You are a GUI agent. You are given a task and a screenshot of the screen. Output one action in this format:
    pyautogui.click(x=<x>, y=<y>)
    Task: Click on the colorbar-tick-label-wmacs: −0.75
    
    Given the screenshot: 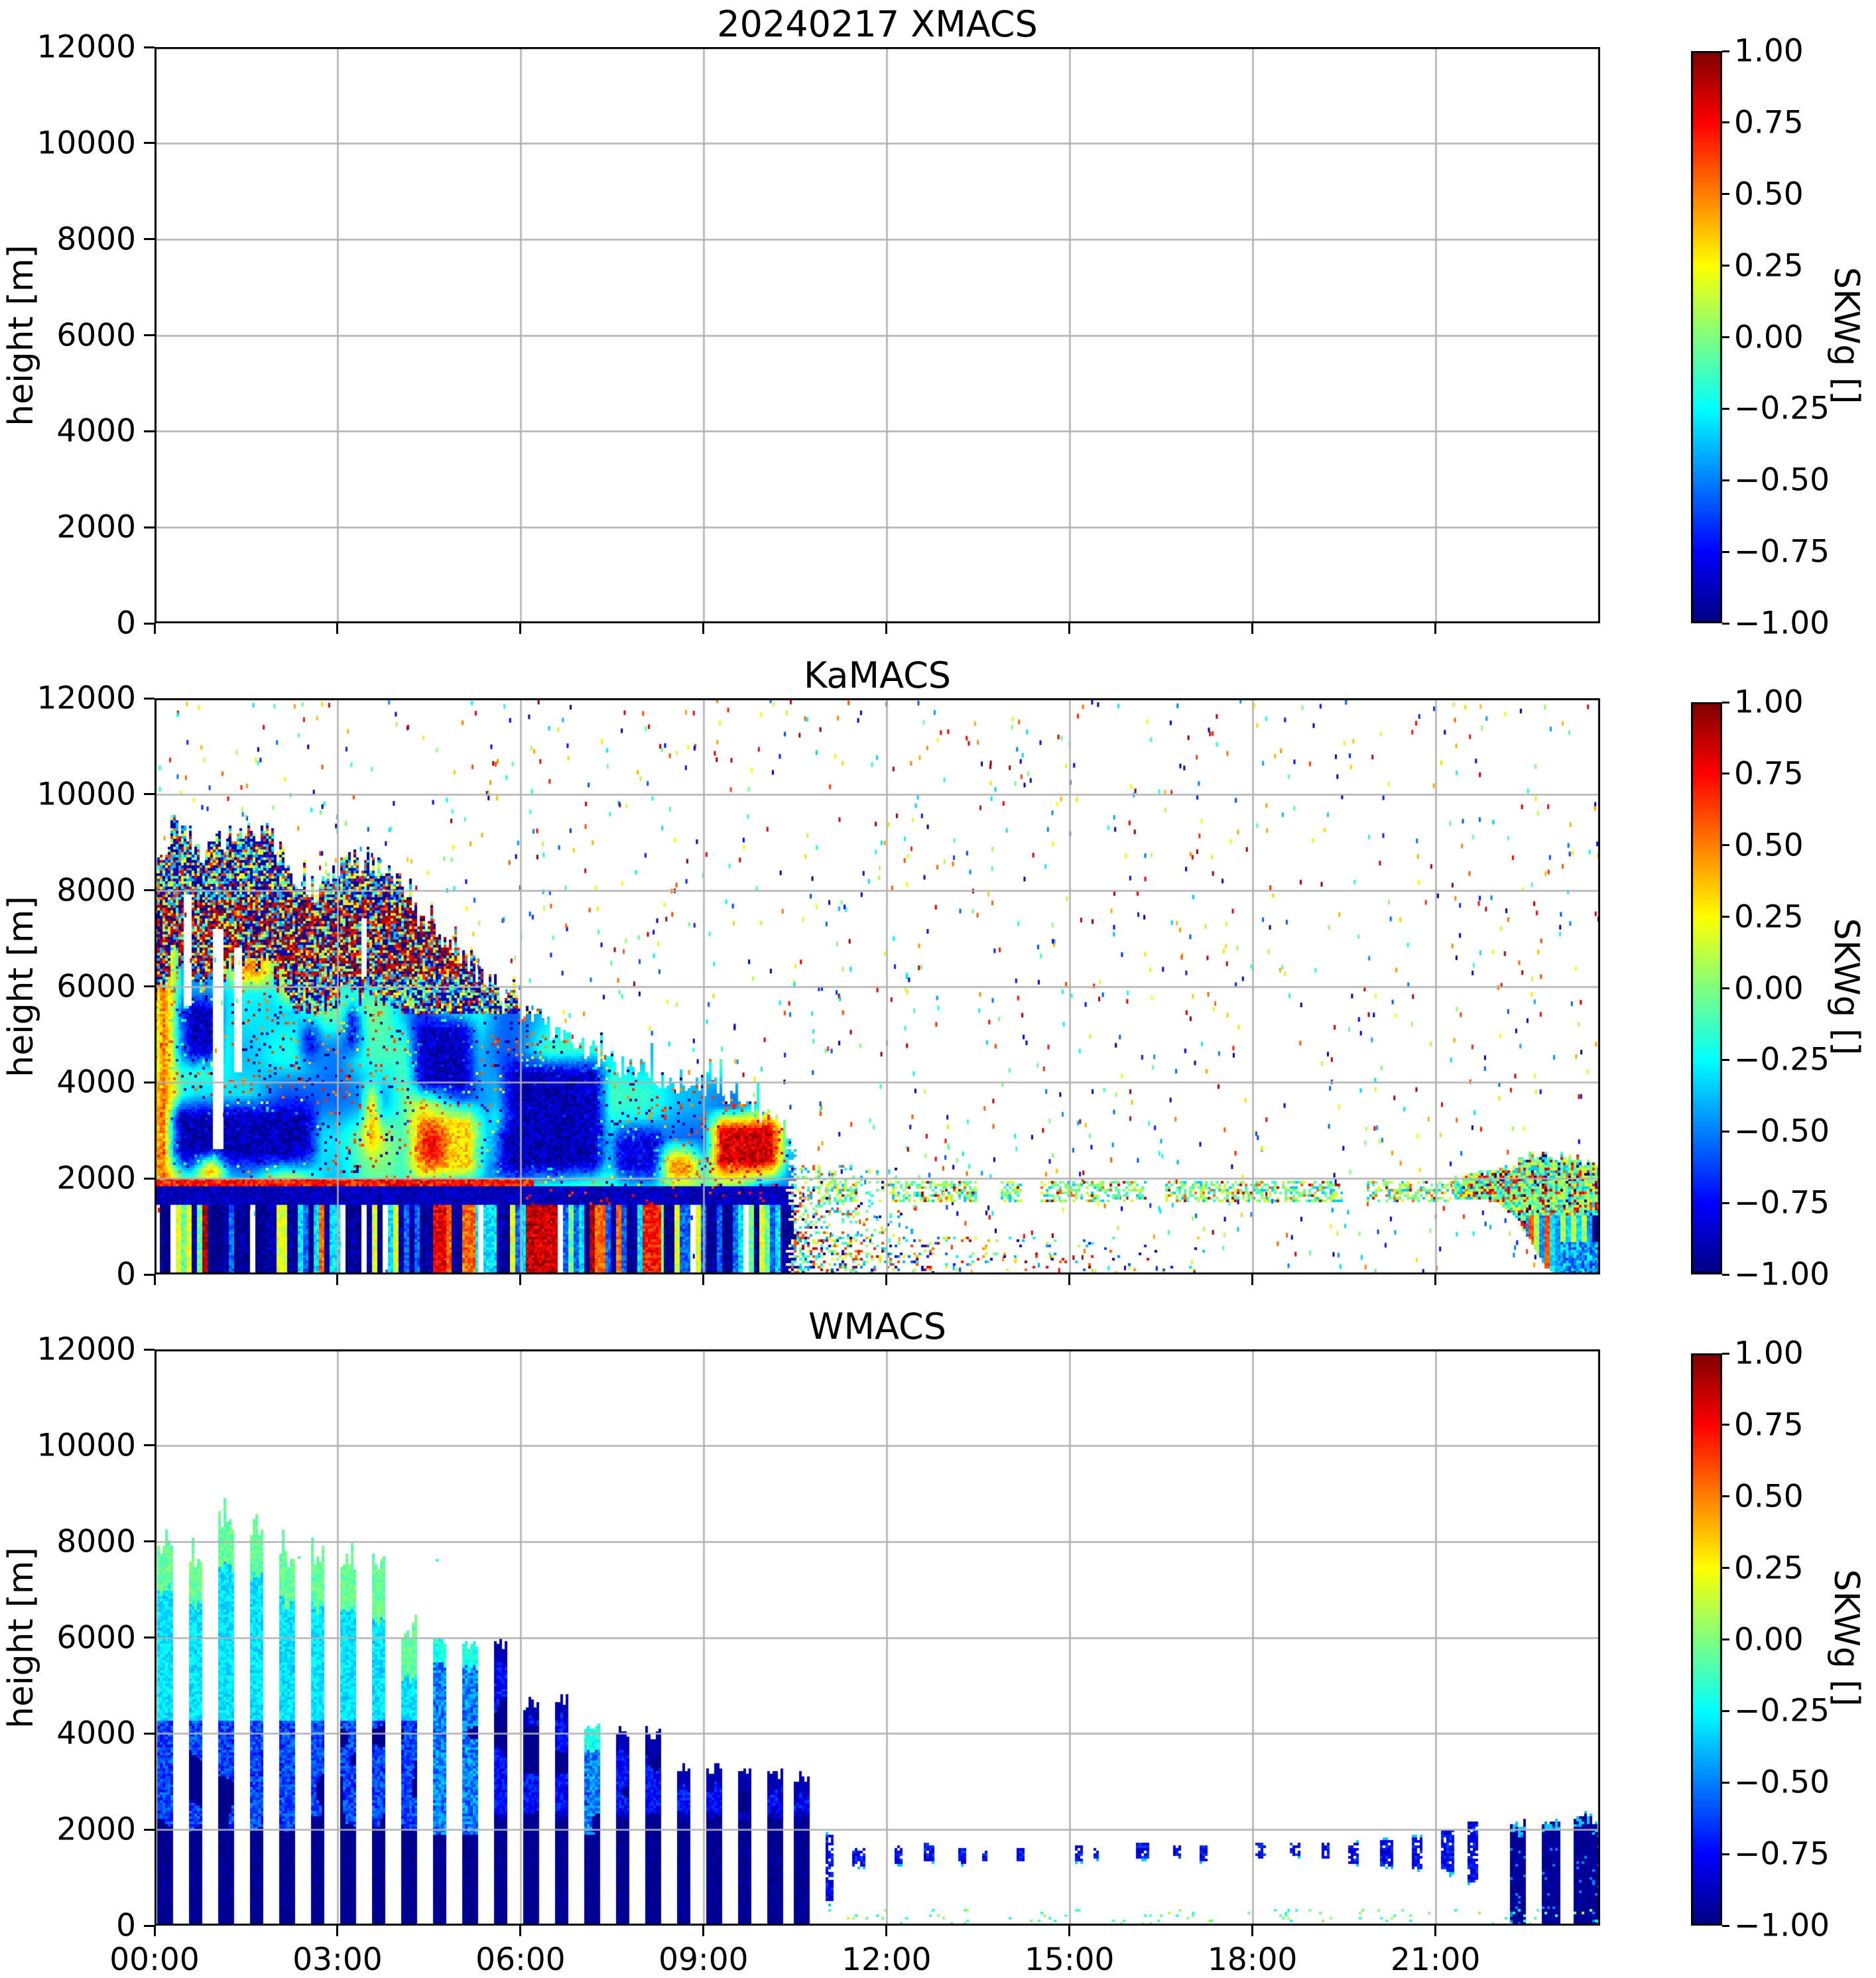 What is the action you would take?
    pyautogui.click(x=1782, y=1854)
    